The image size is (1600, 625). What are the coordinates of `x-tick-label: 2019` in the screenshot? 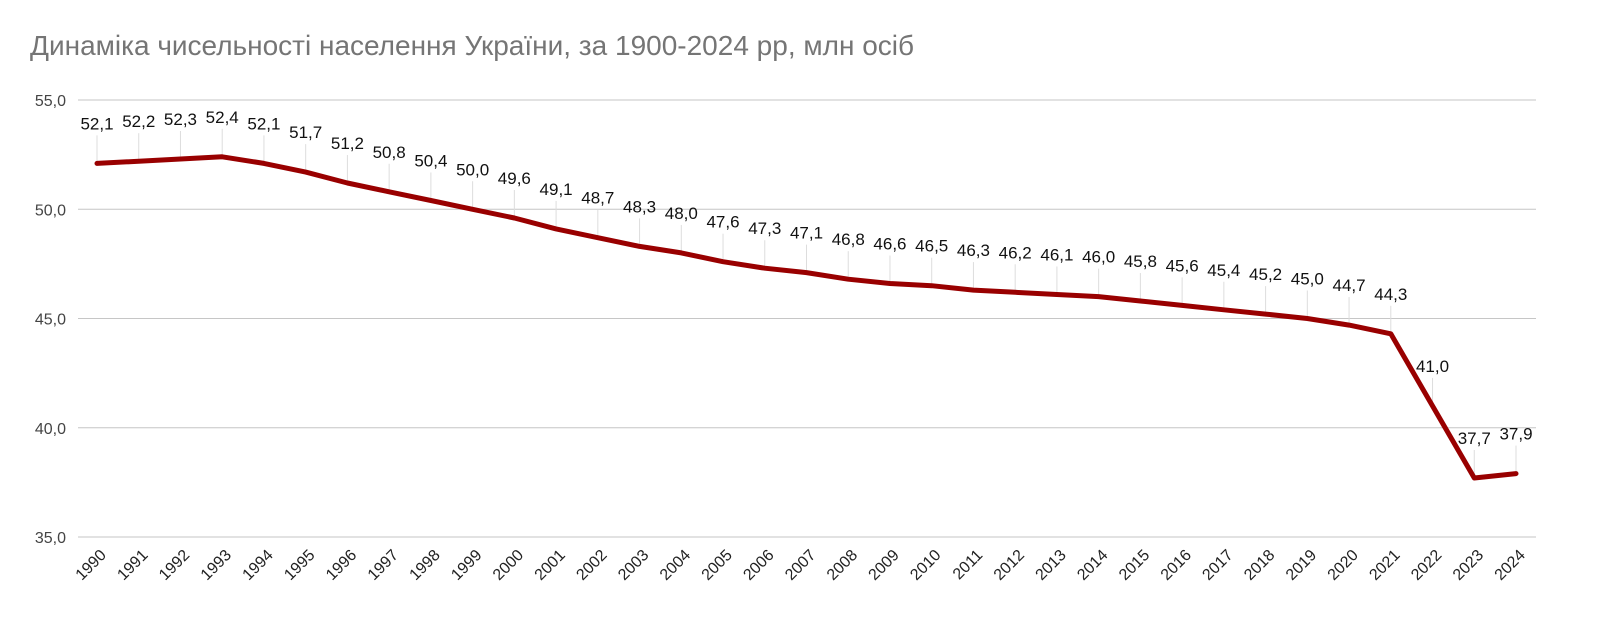 It's located at (1301, 565).